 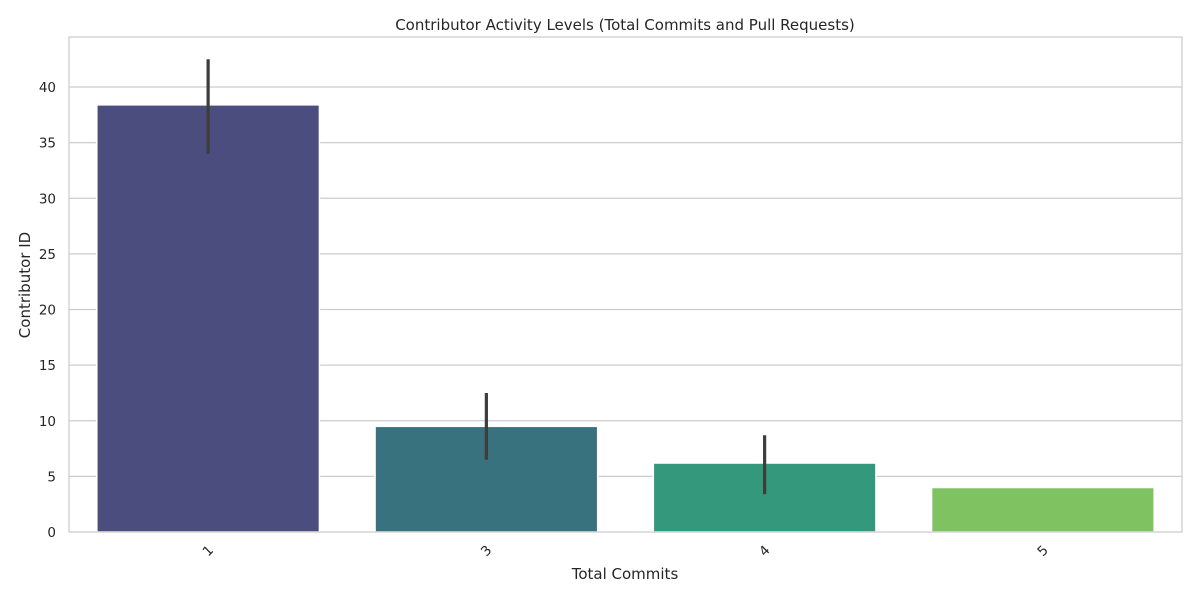 What do you see at coordinates (51, 477) in the screenshot?
I see `y-tick-label: 5` at bounding box center [51, 477].